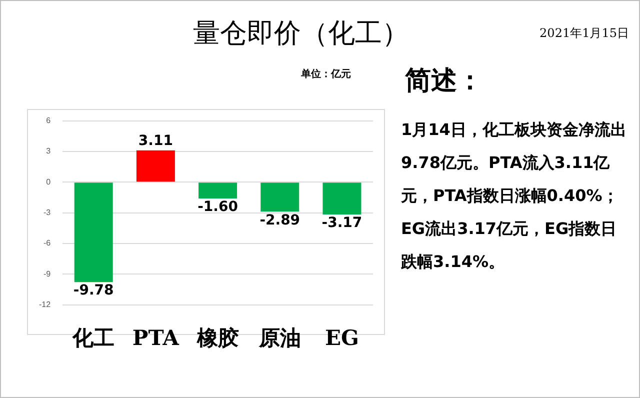 This screenshot has width=640, height=398. I want to click on chart-title: 量仓即价（化工）, so click(301, 34).